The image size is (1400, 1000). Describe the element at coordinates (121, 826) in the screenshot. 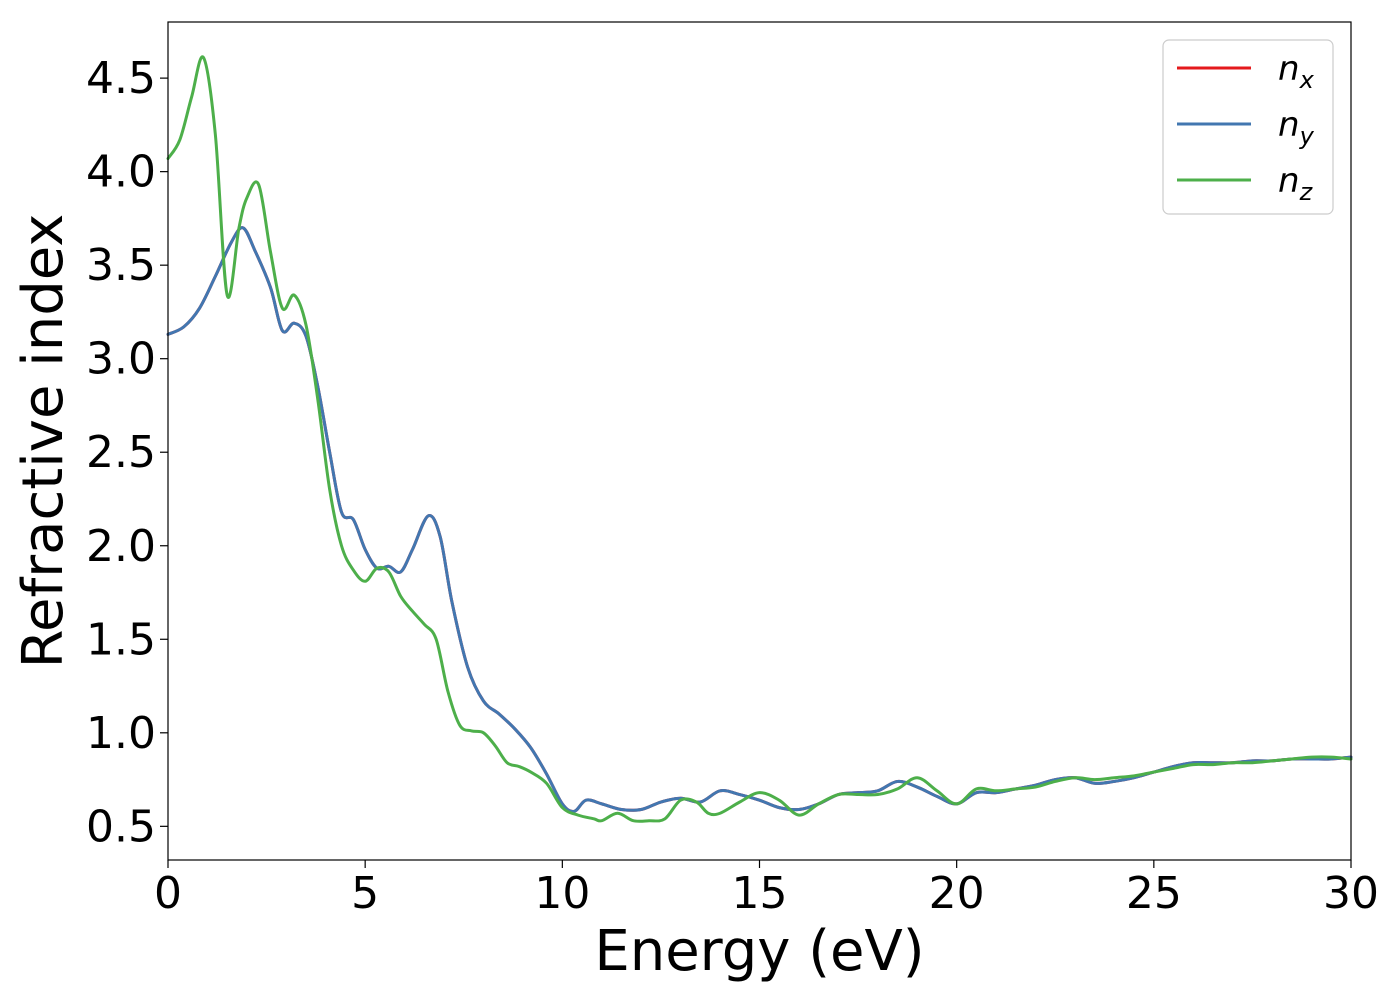

I see `y-tick-label: 0.5` at that location.